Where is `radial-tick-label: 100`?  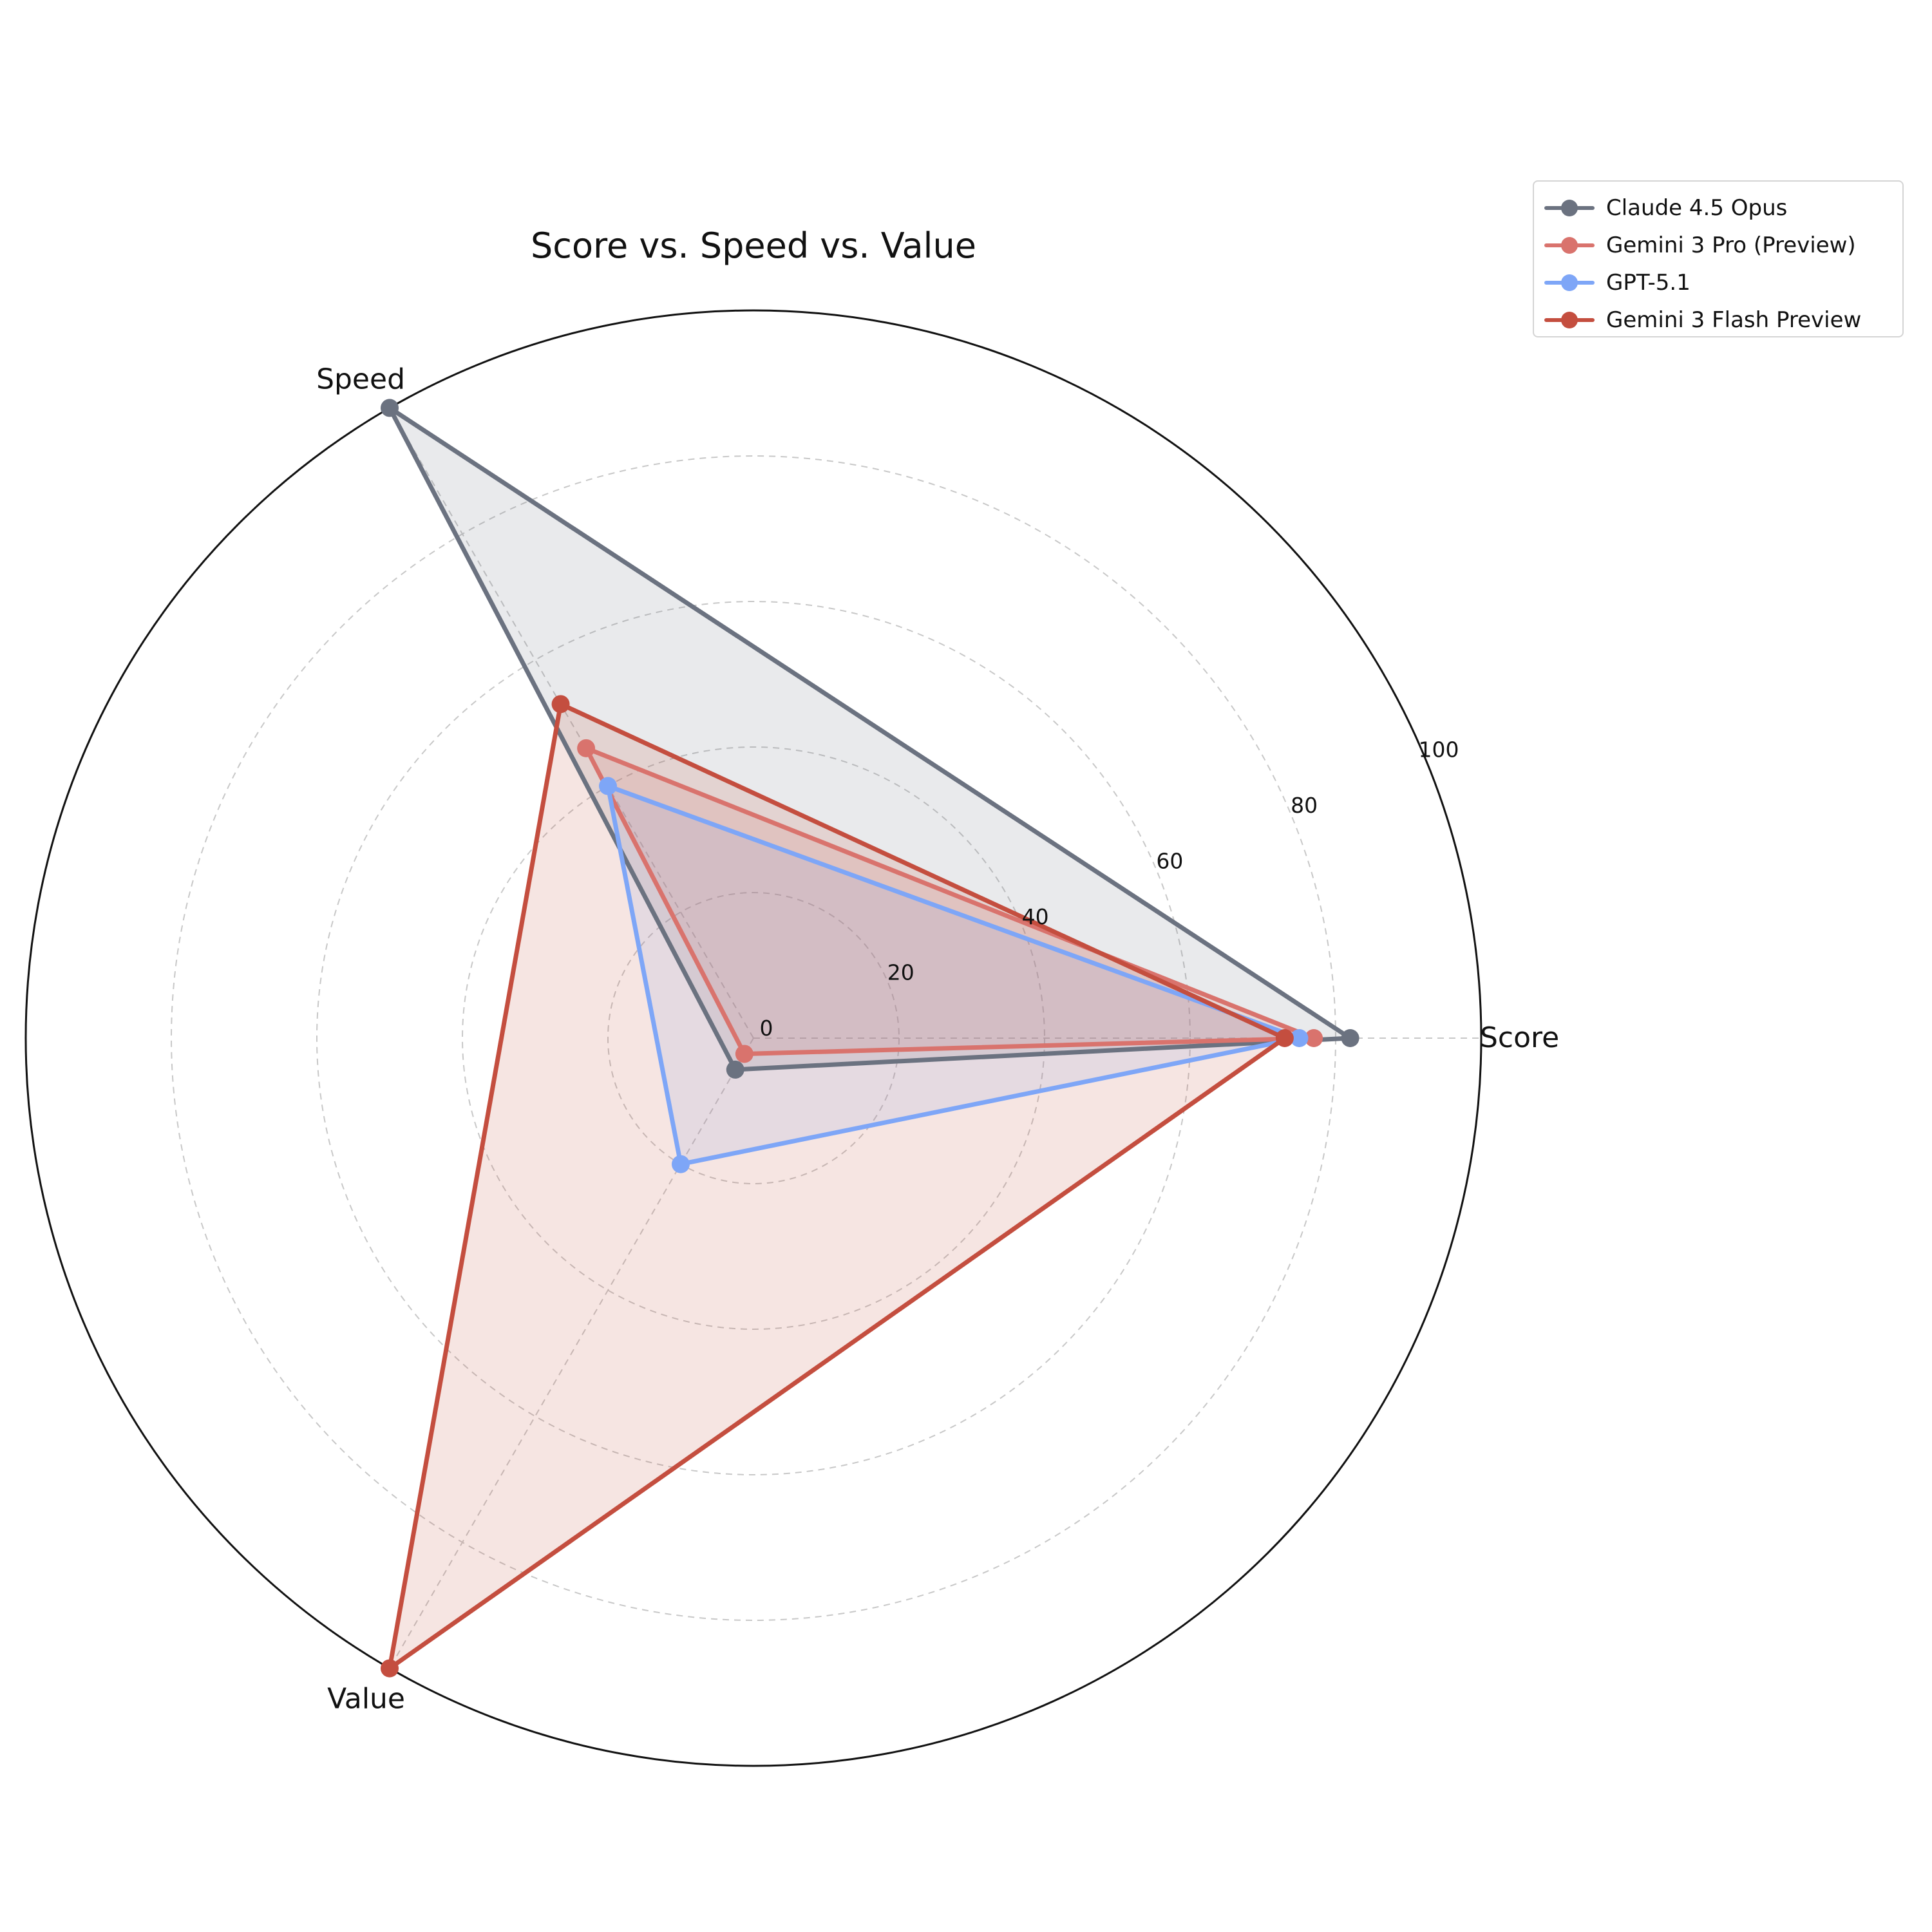
radial-tick-label: 100 is located at coordinates (1438, 749).